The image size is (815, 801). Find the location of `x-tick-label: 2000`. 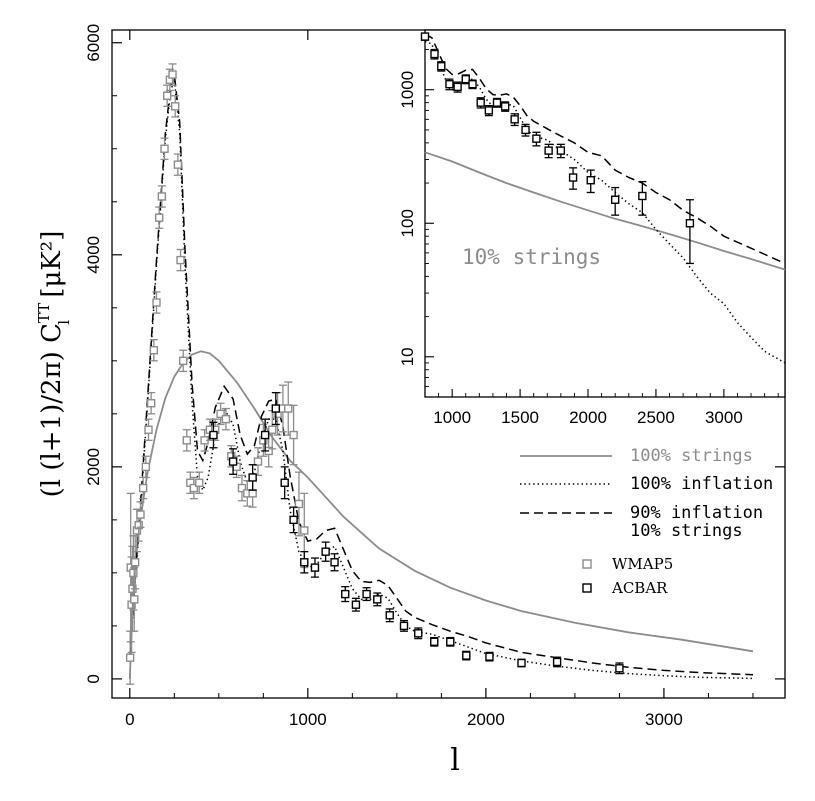

x-tick-label: 2000 is located at coordinates (486, 719).